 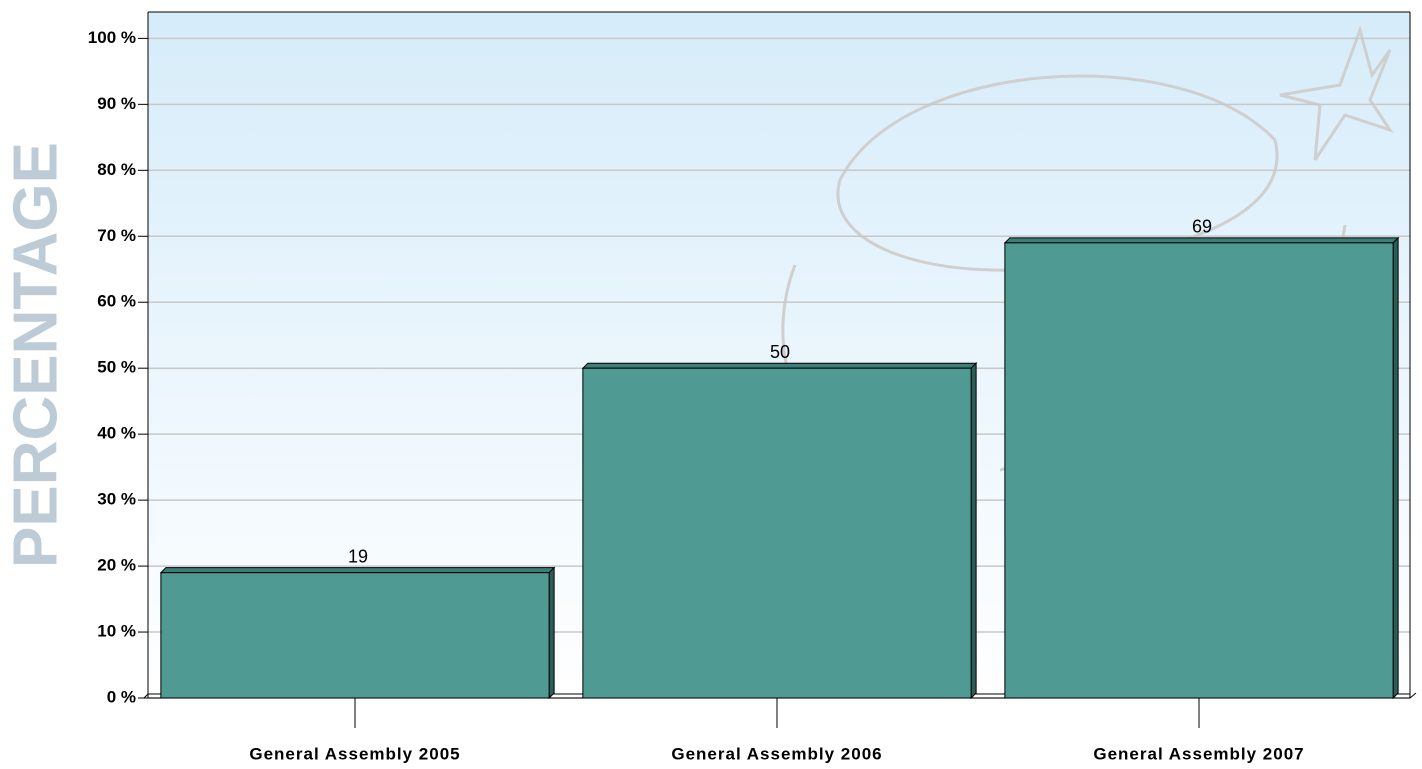 I want to click on y-tick-label: 0 %, so click(x=121, y=696).